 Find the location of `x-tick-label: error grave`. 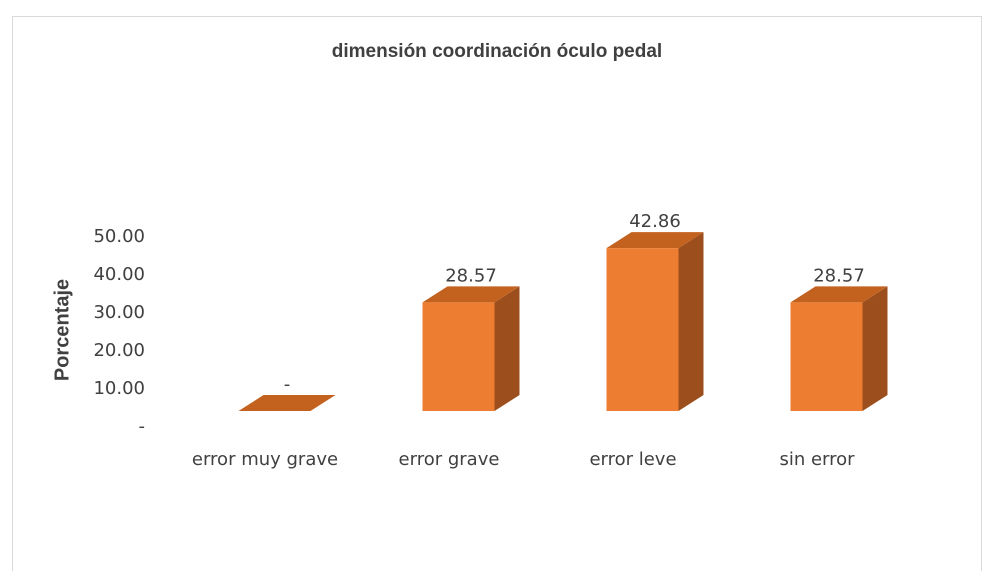

x-tick-label: error grave is located at coordinates (449, 459).